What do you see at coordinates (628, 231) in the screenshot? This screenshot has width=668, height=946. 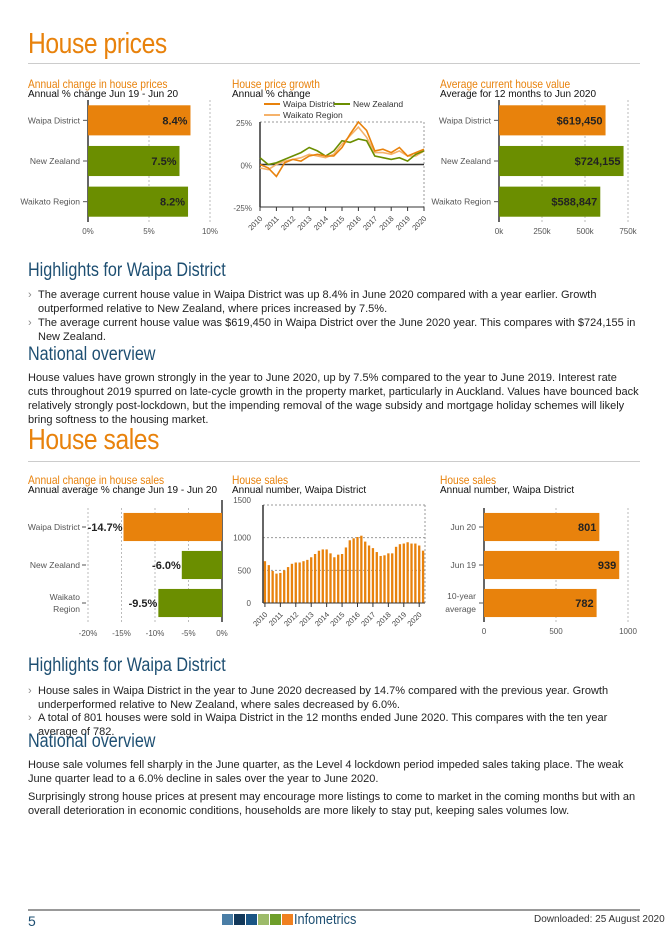 I see `tick-label: 750k` at bounding box center [628, 231].